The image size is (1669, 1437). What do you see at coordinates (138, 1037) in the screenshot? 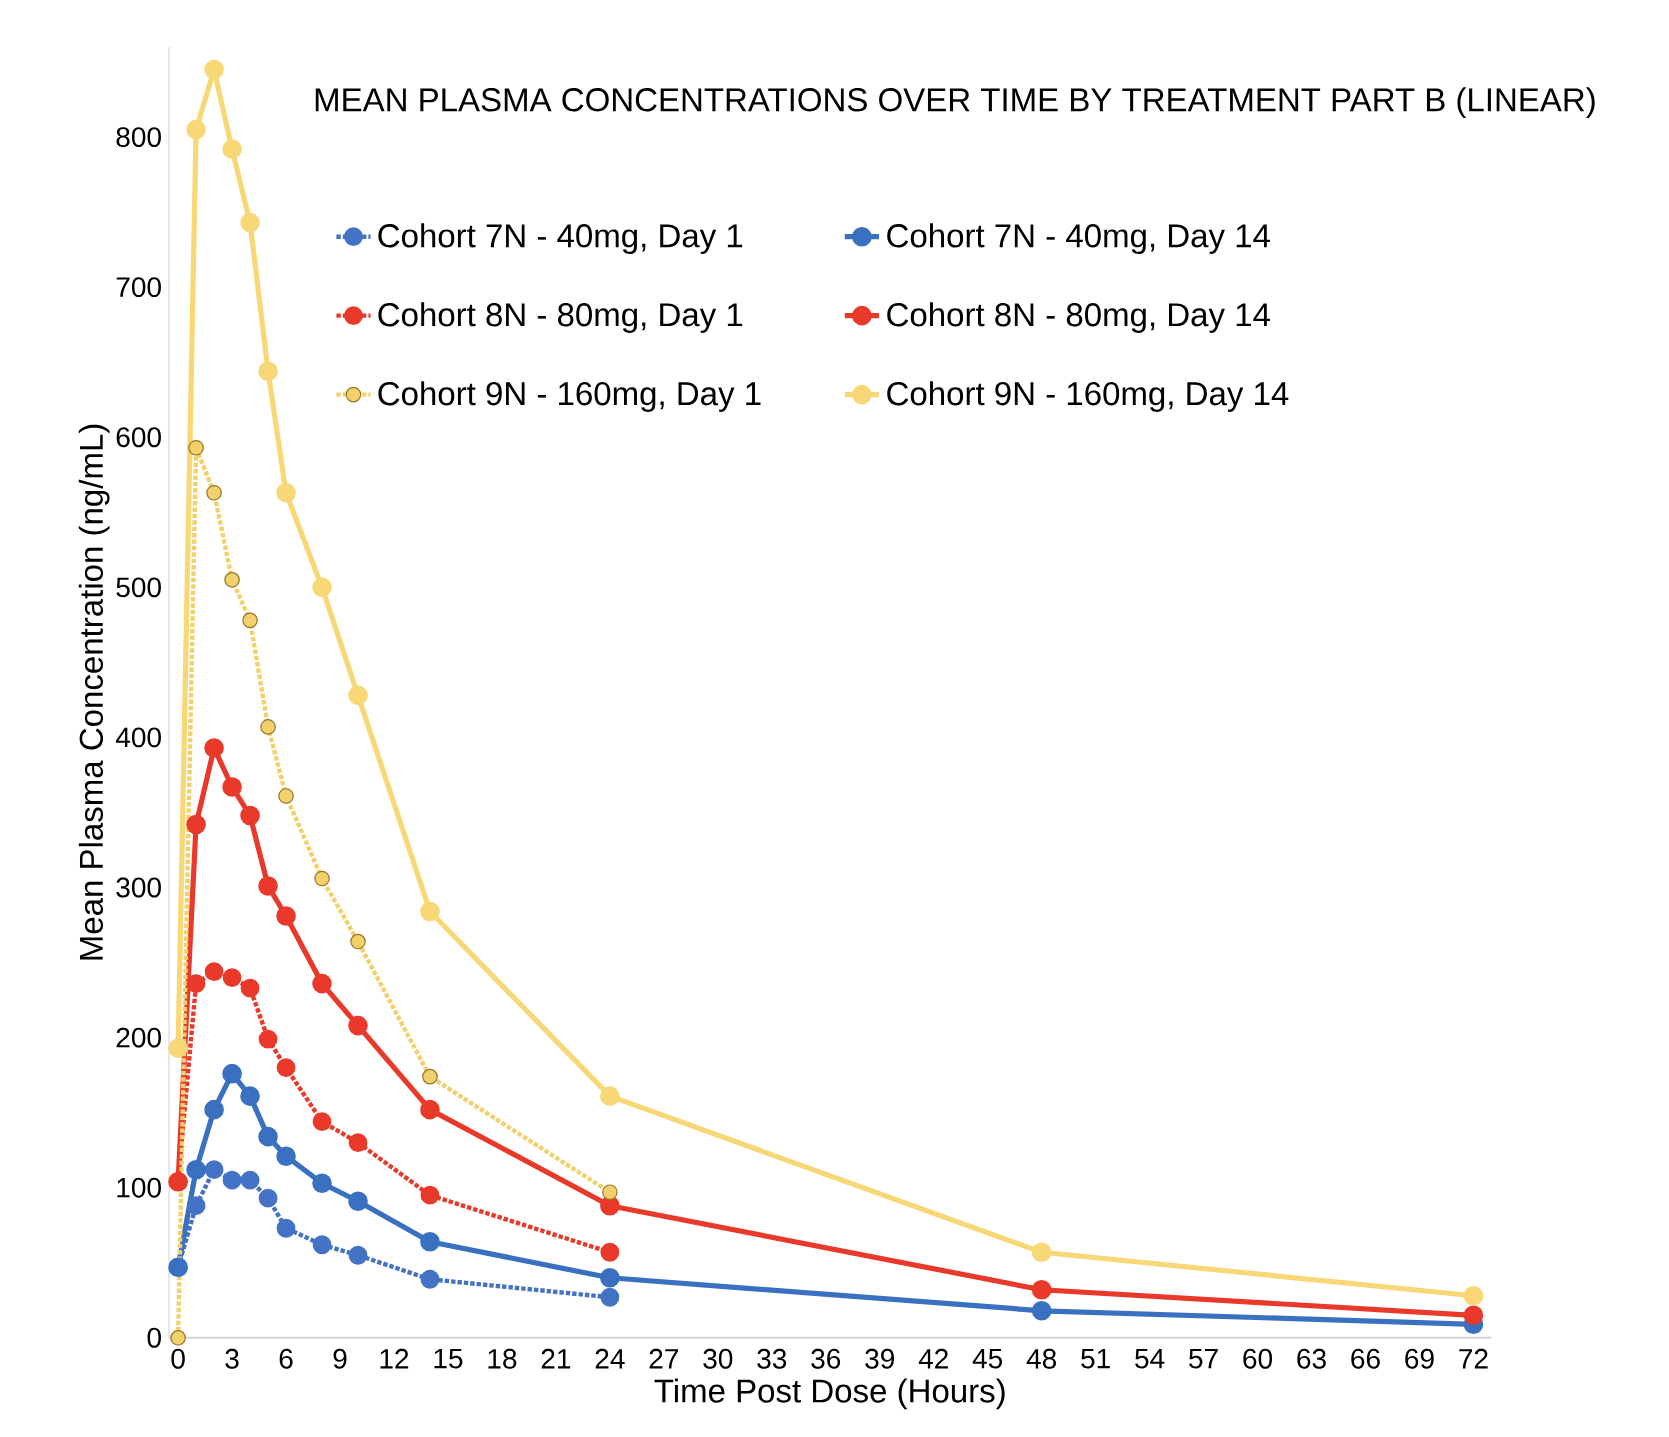
I see `y-tick-label: 200` at bounding box center [138, 1037].